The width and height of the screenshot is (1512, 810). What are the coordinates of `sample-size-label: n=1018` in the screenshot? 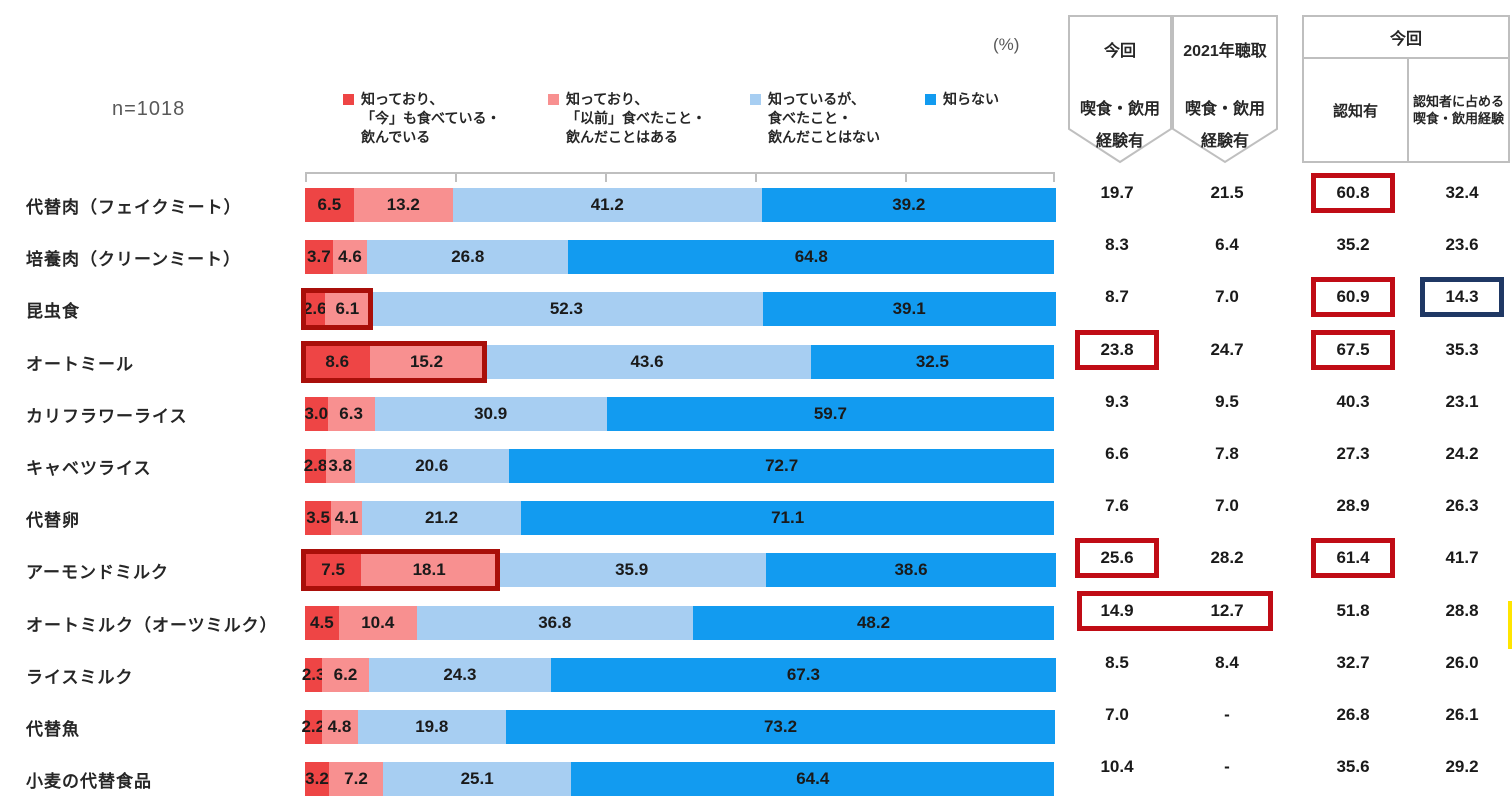 It's located at (149, 109).